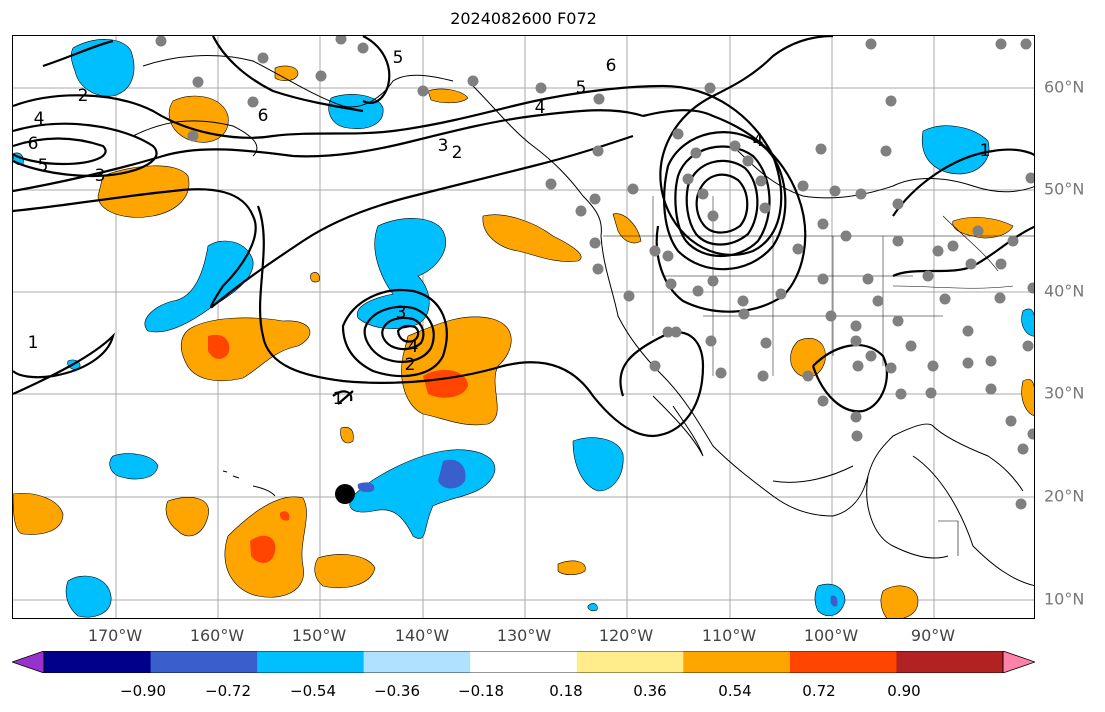 The width and height of the screenshot is (1105, 712). I want to click on lat-label-30n: 30°N, so click(1064, 393).